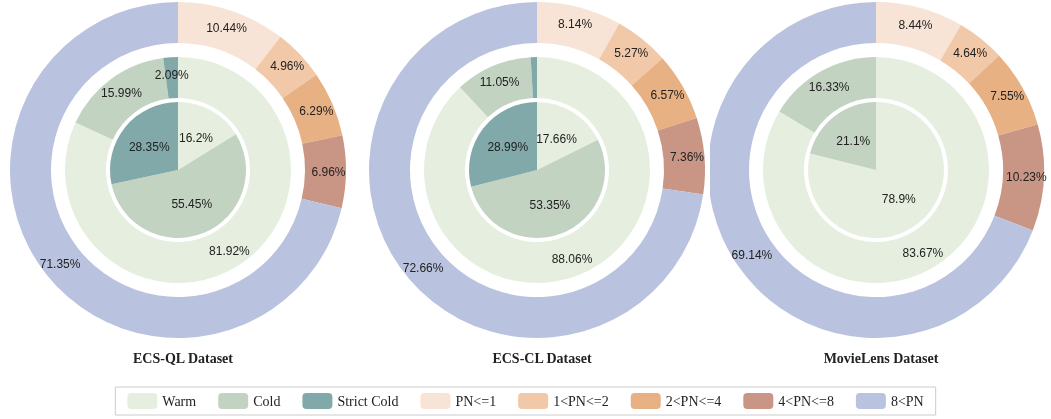 Image resolution: width=1051 pixels, height=419 pixels. Describe the element at coordinates (227, 27) in the screenshot. I see `data-label: 10.44%` at that location.